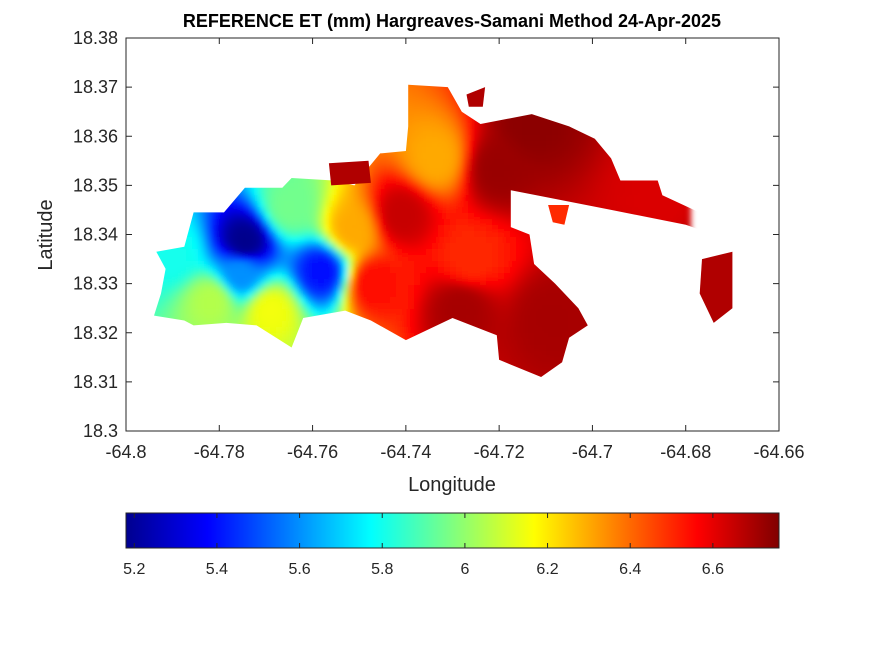 This screenshot has height=656, width=875. I want to click on outlying-patch, so click(716, 287).